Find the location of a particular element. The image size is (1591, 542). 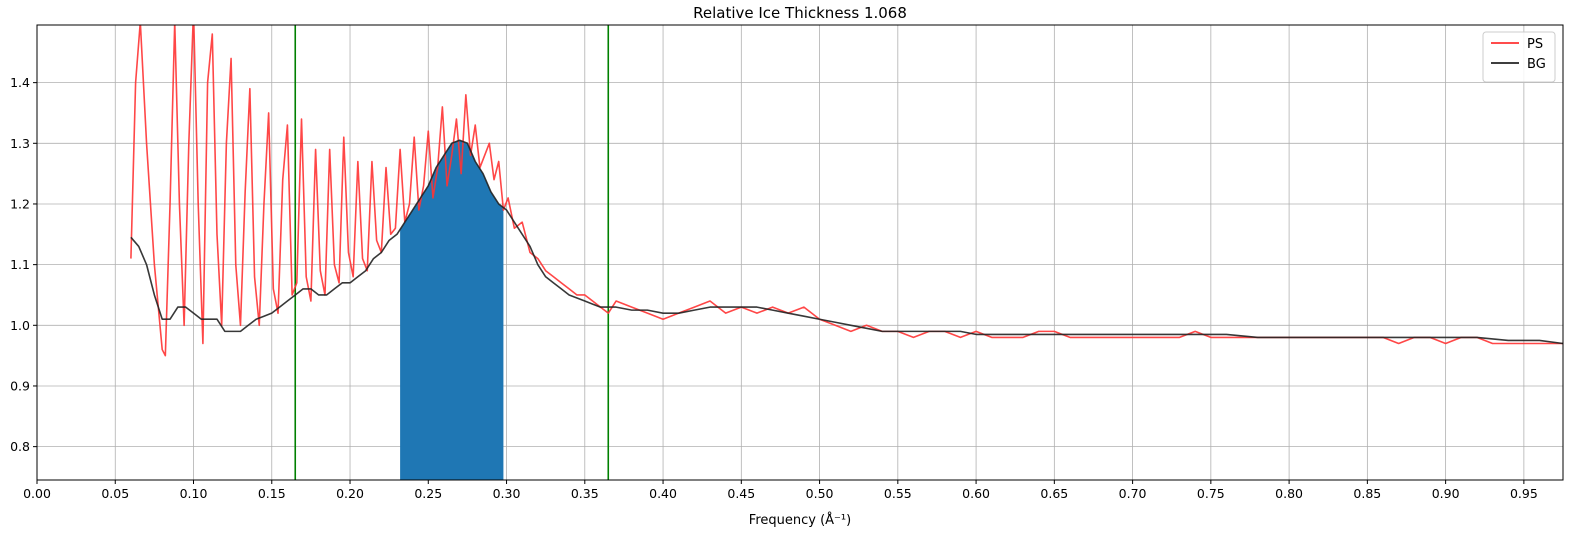

legend-box is located at coordinates (1519, 57).